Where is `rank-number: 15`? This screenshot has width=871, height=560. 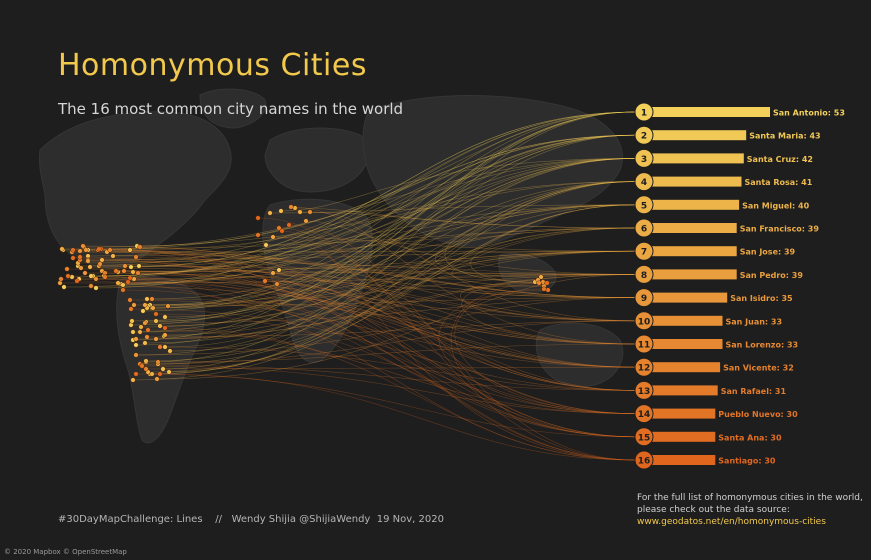
rank-number: 15 is located at coordinates (644, 438).